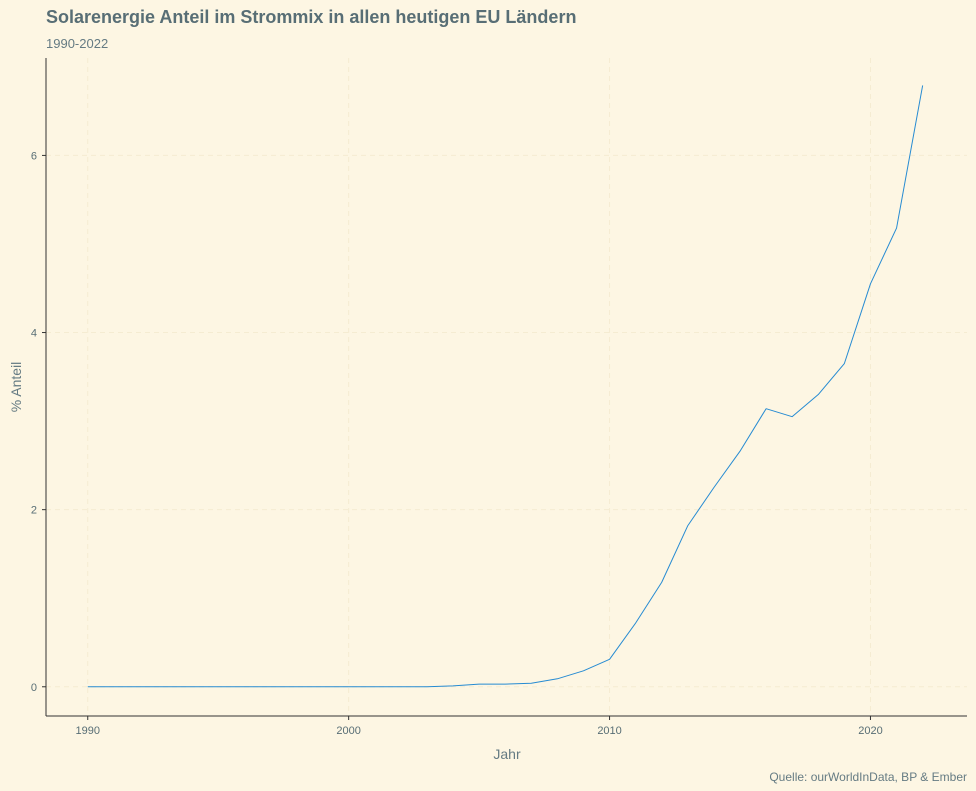 This screenshot has height=791, width=976. I want to click on y-tick-label: 2, so click(34, 511).